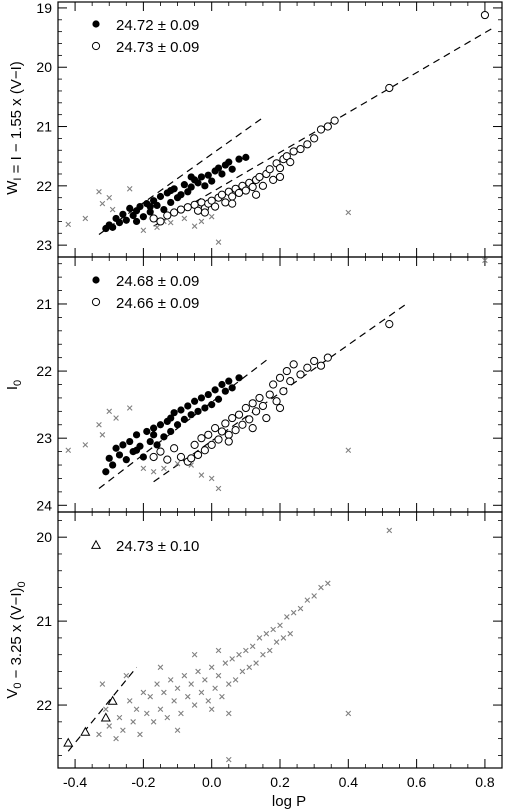  What do you see at coordinates (96, 24) in the screenshot?
I see `legend-marker-filled-circle` at bounding box center [96, 24].